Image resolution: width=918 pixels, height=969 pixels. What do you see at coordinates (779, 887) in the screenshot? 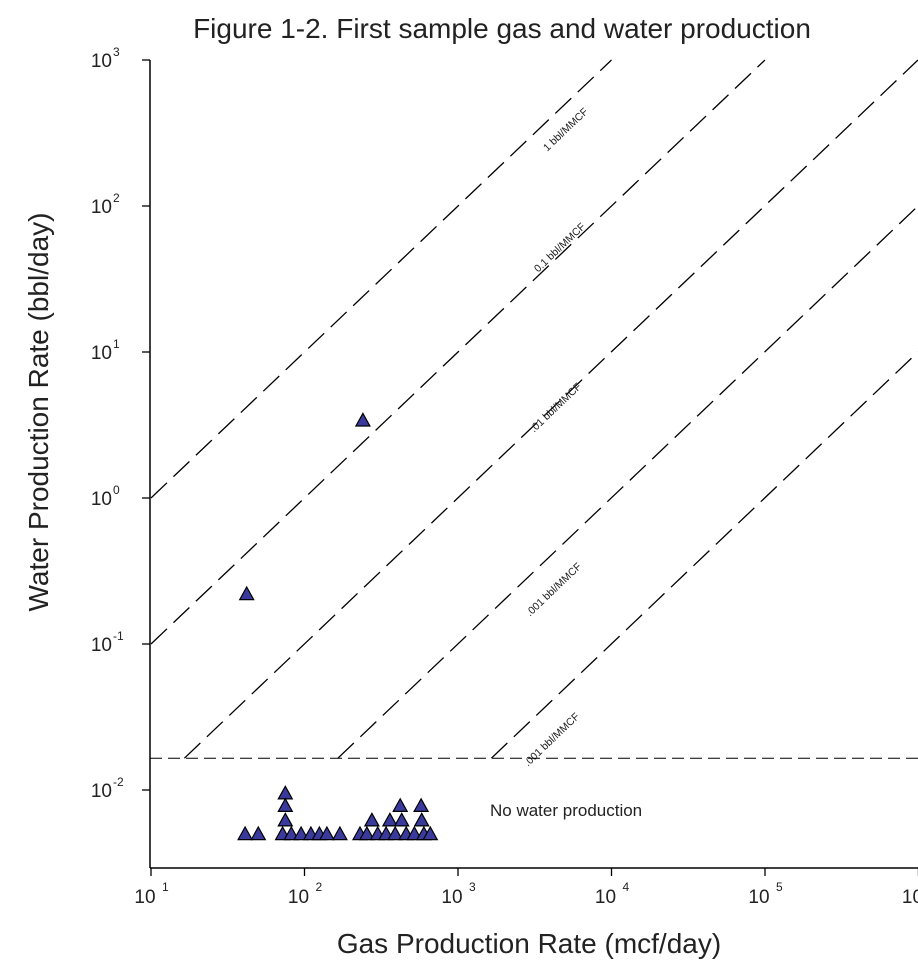
I see `x-tick-exponent: 5` at bounding box center [779, 887].